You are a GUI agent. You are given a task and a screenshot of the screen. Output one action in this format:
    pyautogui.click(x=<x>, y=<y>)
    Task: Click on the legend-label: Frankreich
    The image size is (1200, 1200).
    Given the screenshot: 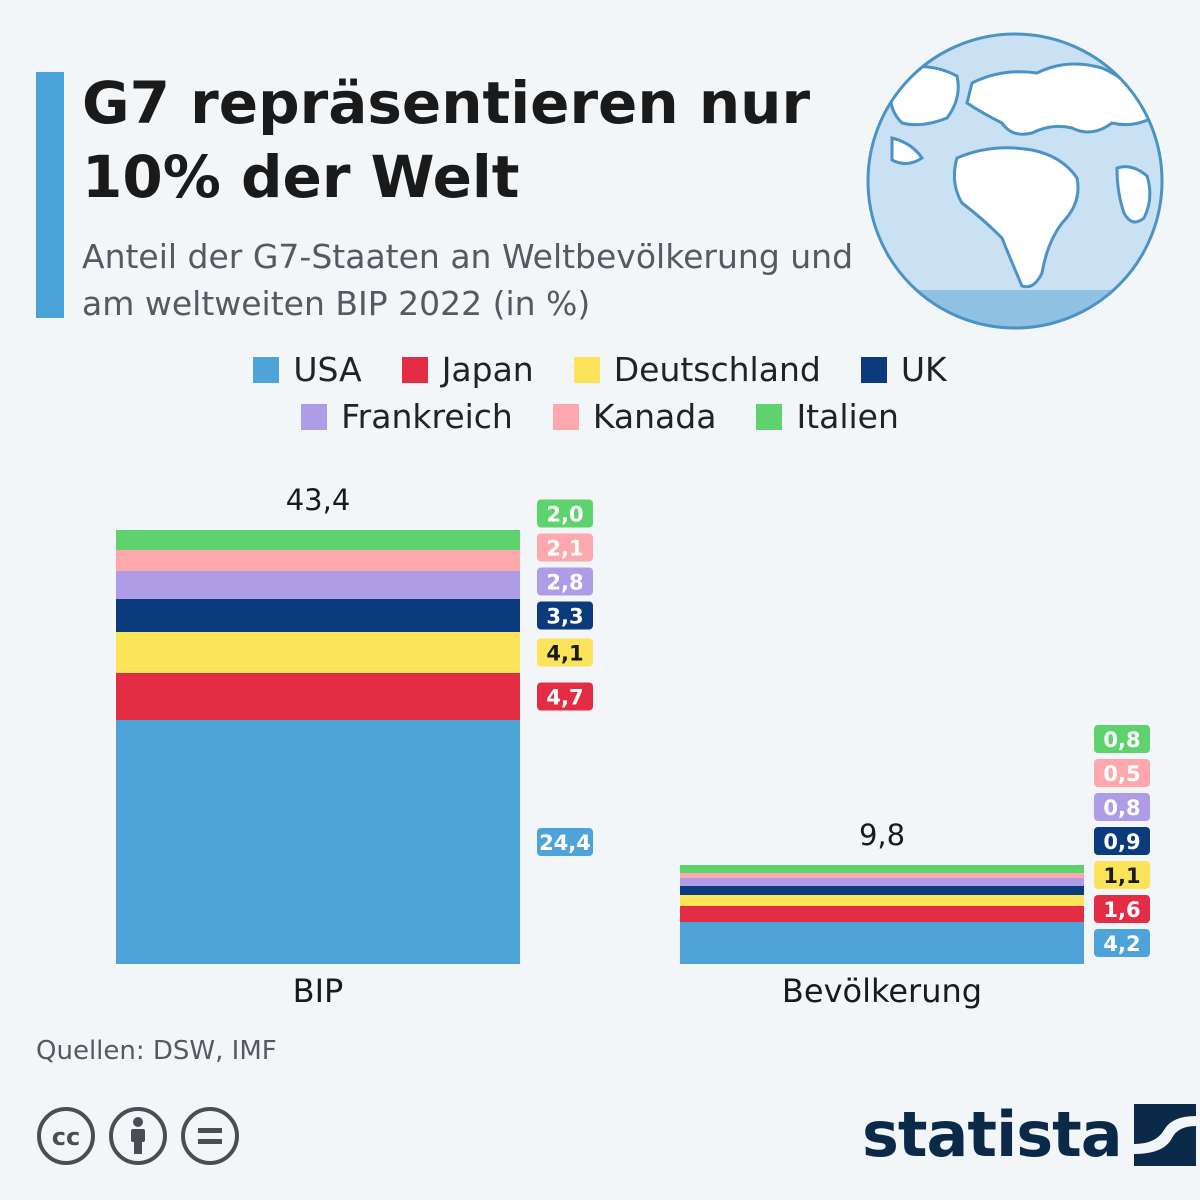 What is the action you would take?
    pyautogui.click(x=427, y=416)
    